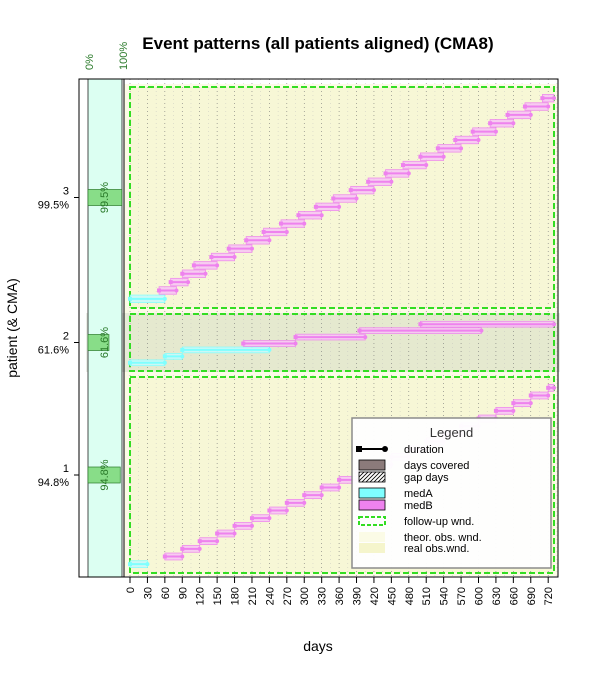 The width and height of the screenshot is (600, 680). I want to click on legend-title: Legend, so click(451, 432).